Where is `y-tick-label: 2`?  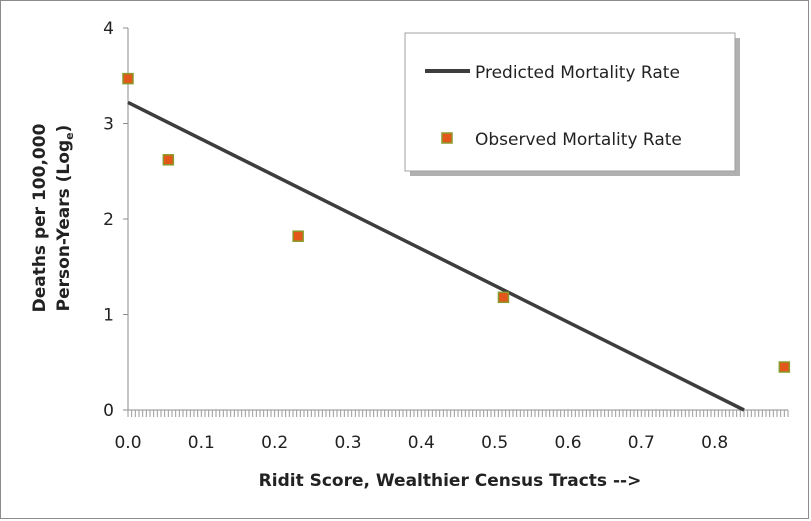
y-tick-label: 2 is located at coordinates (108, 220).